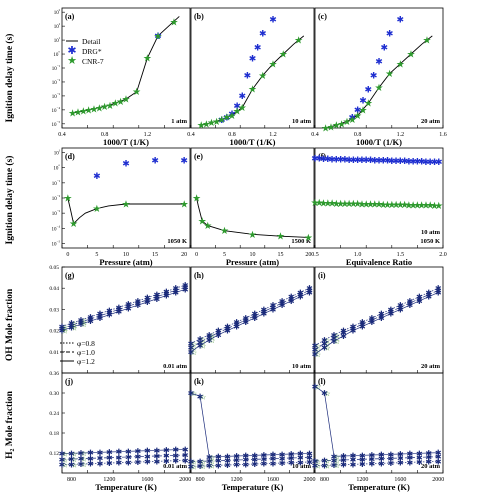  What do you see at coordinates (430, 241) in the screenshot?
I see `panel-cond-f: 1050 K` at bounding box center [430, 241].